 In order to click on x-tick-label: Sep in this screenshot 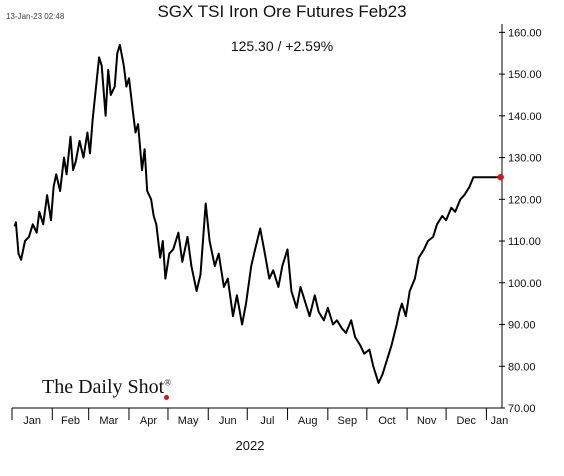, I will do `click(348, 421)`.